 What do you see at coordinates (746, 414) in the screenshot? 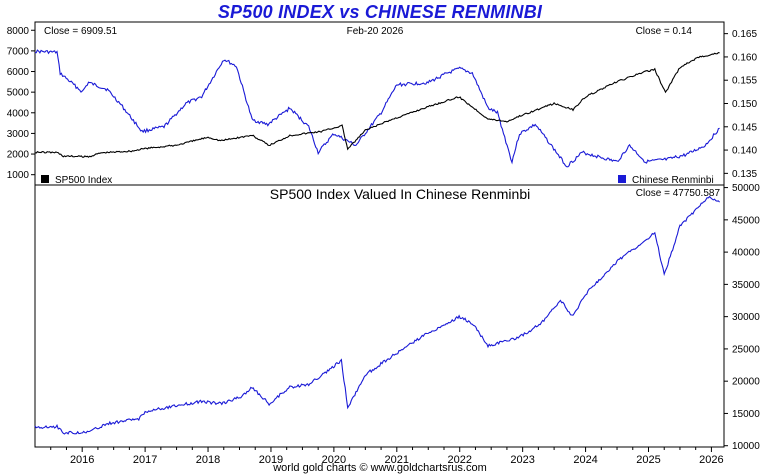
I see `ratio-axis-tick-label: 15000` at bounding box center [746, 414].